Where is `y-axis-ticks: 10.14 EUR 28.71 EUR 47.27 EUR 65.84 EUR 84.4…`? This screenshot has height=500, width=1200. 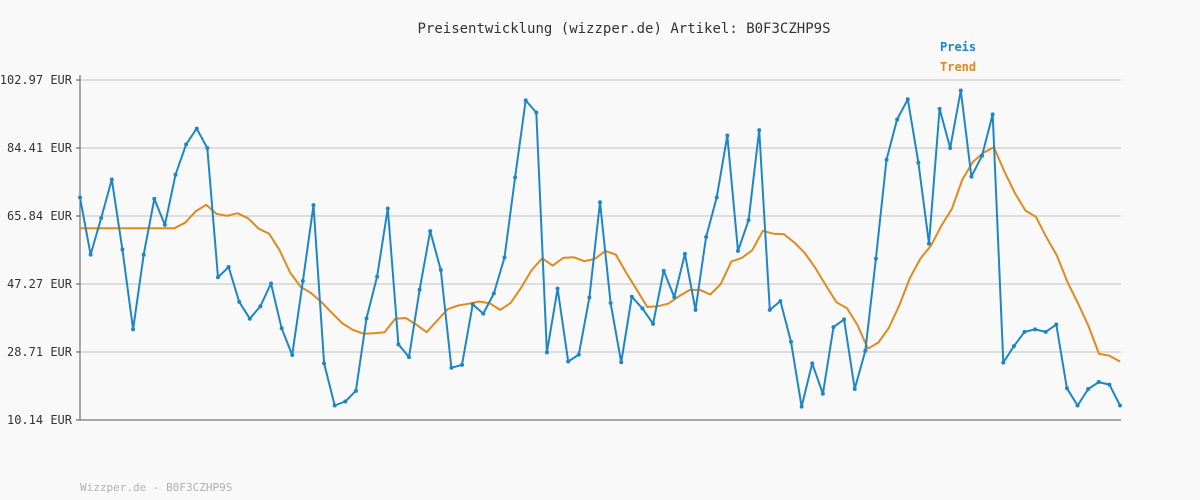
y-axis-ticks: 10.14 EUR 28.71 EUR 47.27 EUR 65.84 EUR 84.4… is located at coordinates (40, 250).